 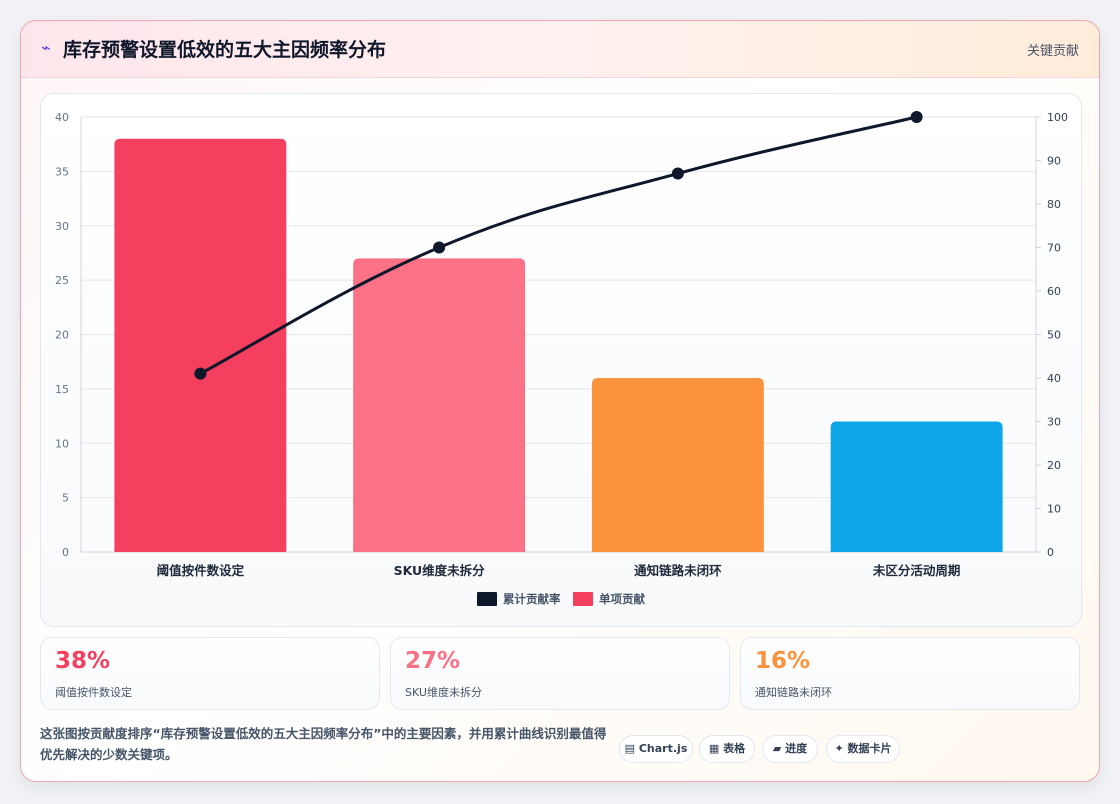 What do you see at coordinates (46, 47) in the screenshot?
I see `lightning-icon: ⌁` at bounding box center [46, 47].